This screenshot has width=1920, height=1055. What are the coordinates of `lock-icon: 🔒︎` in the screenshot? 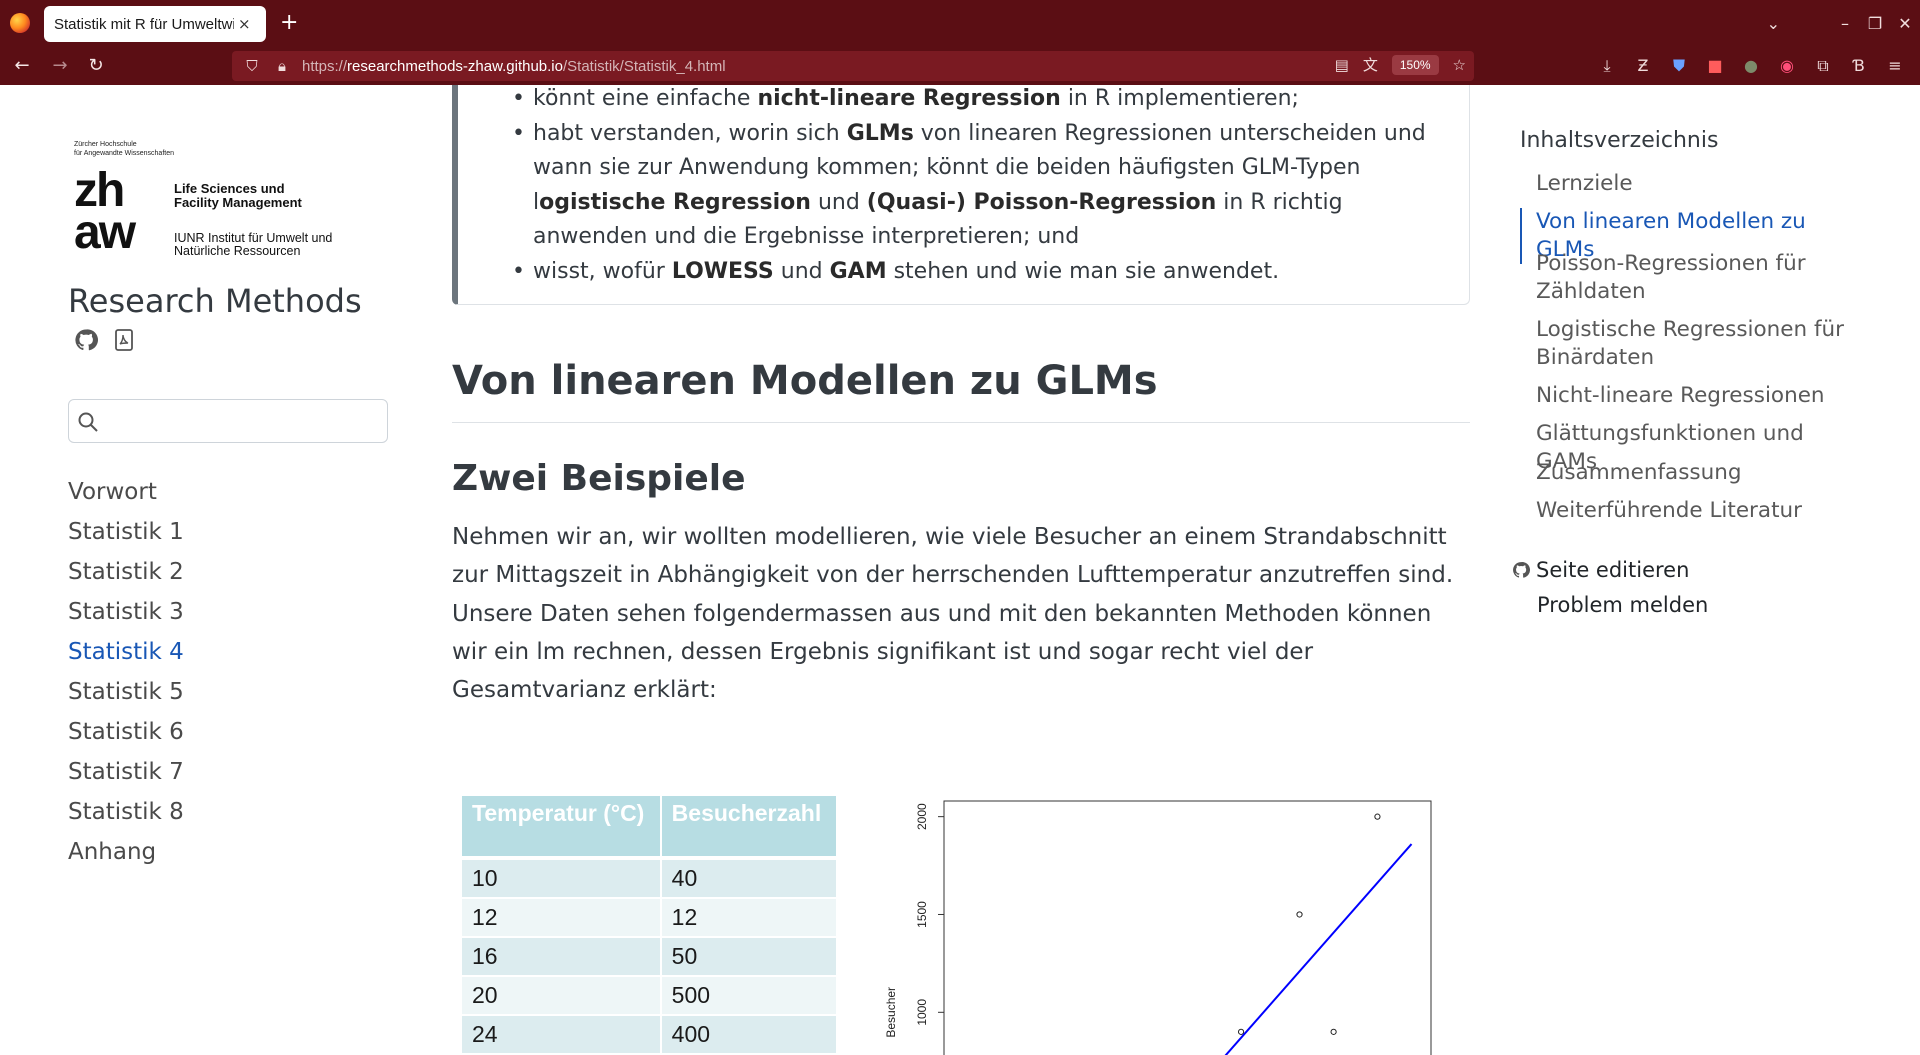 It's located at (282, 66).